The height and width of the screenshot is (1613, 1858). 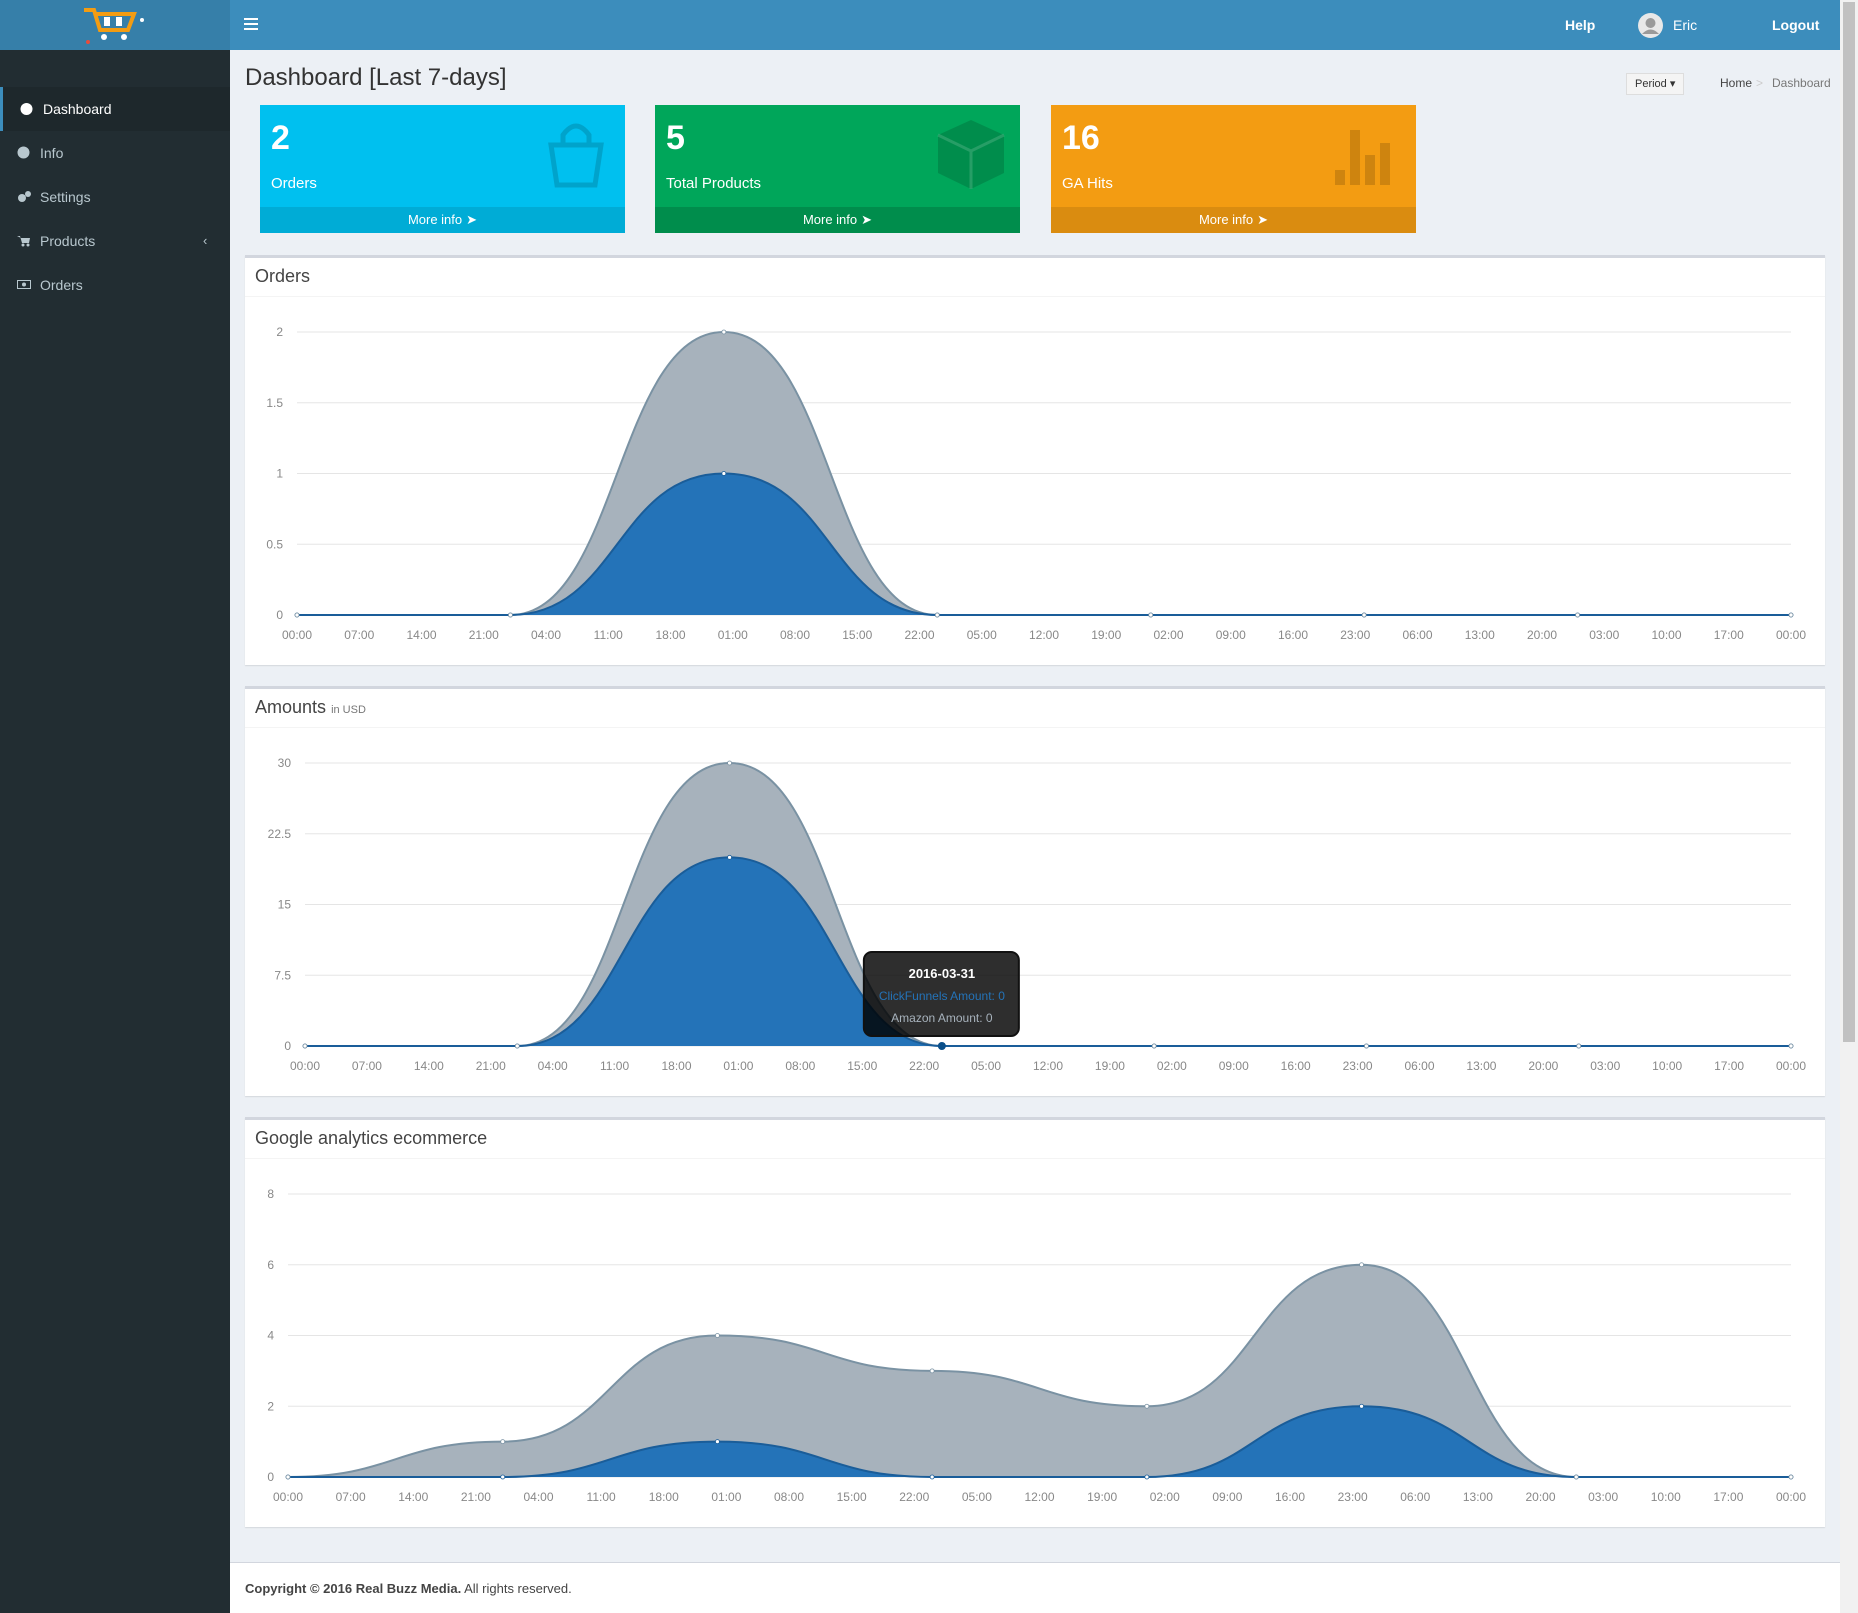 I want to click on chevron: ‹, so click(x=205, y=240).